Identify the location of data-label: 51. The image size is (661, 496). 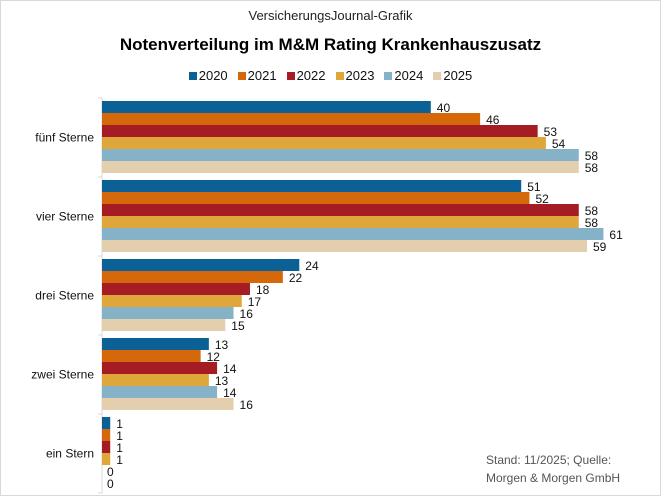
(534, 187).